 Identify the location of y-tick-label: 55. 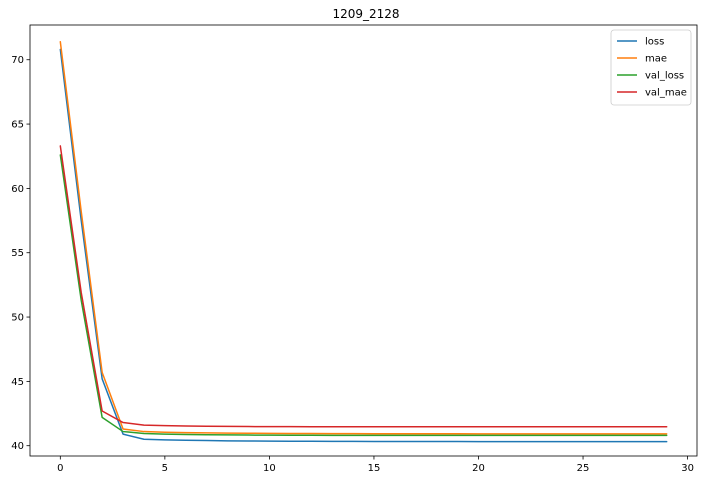
(17, 253).